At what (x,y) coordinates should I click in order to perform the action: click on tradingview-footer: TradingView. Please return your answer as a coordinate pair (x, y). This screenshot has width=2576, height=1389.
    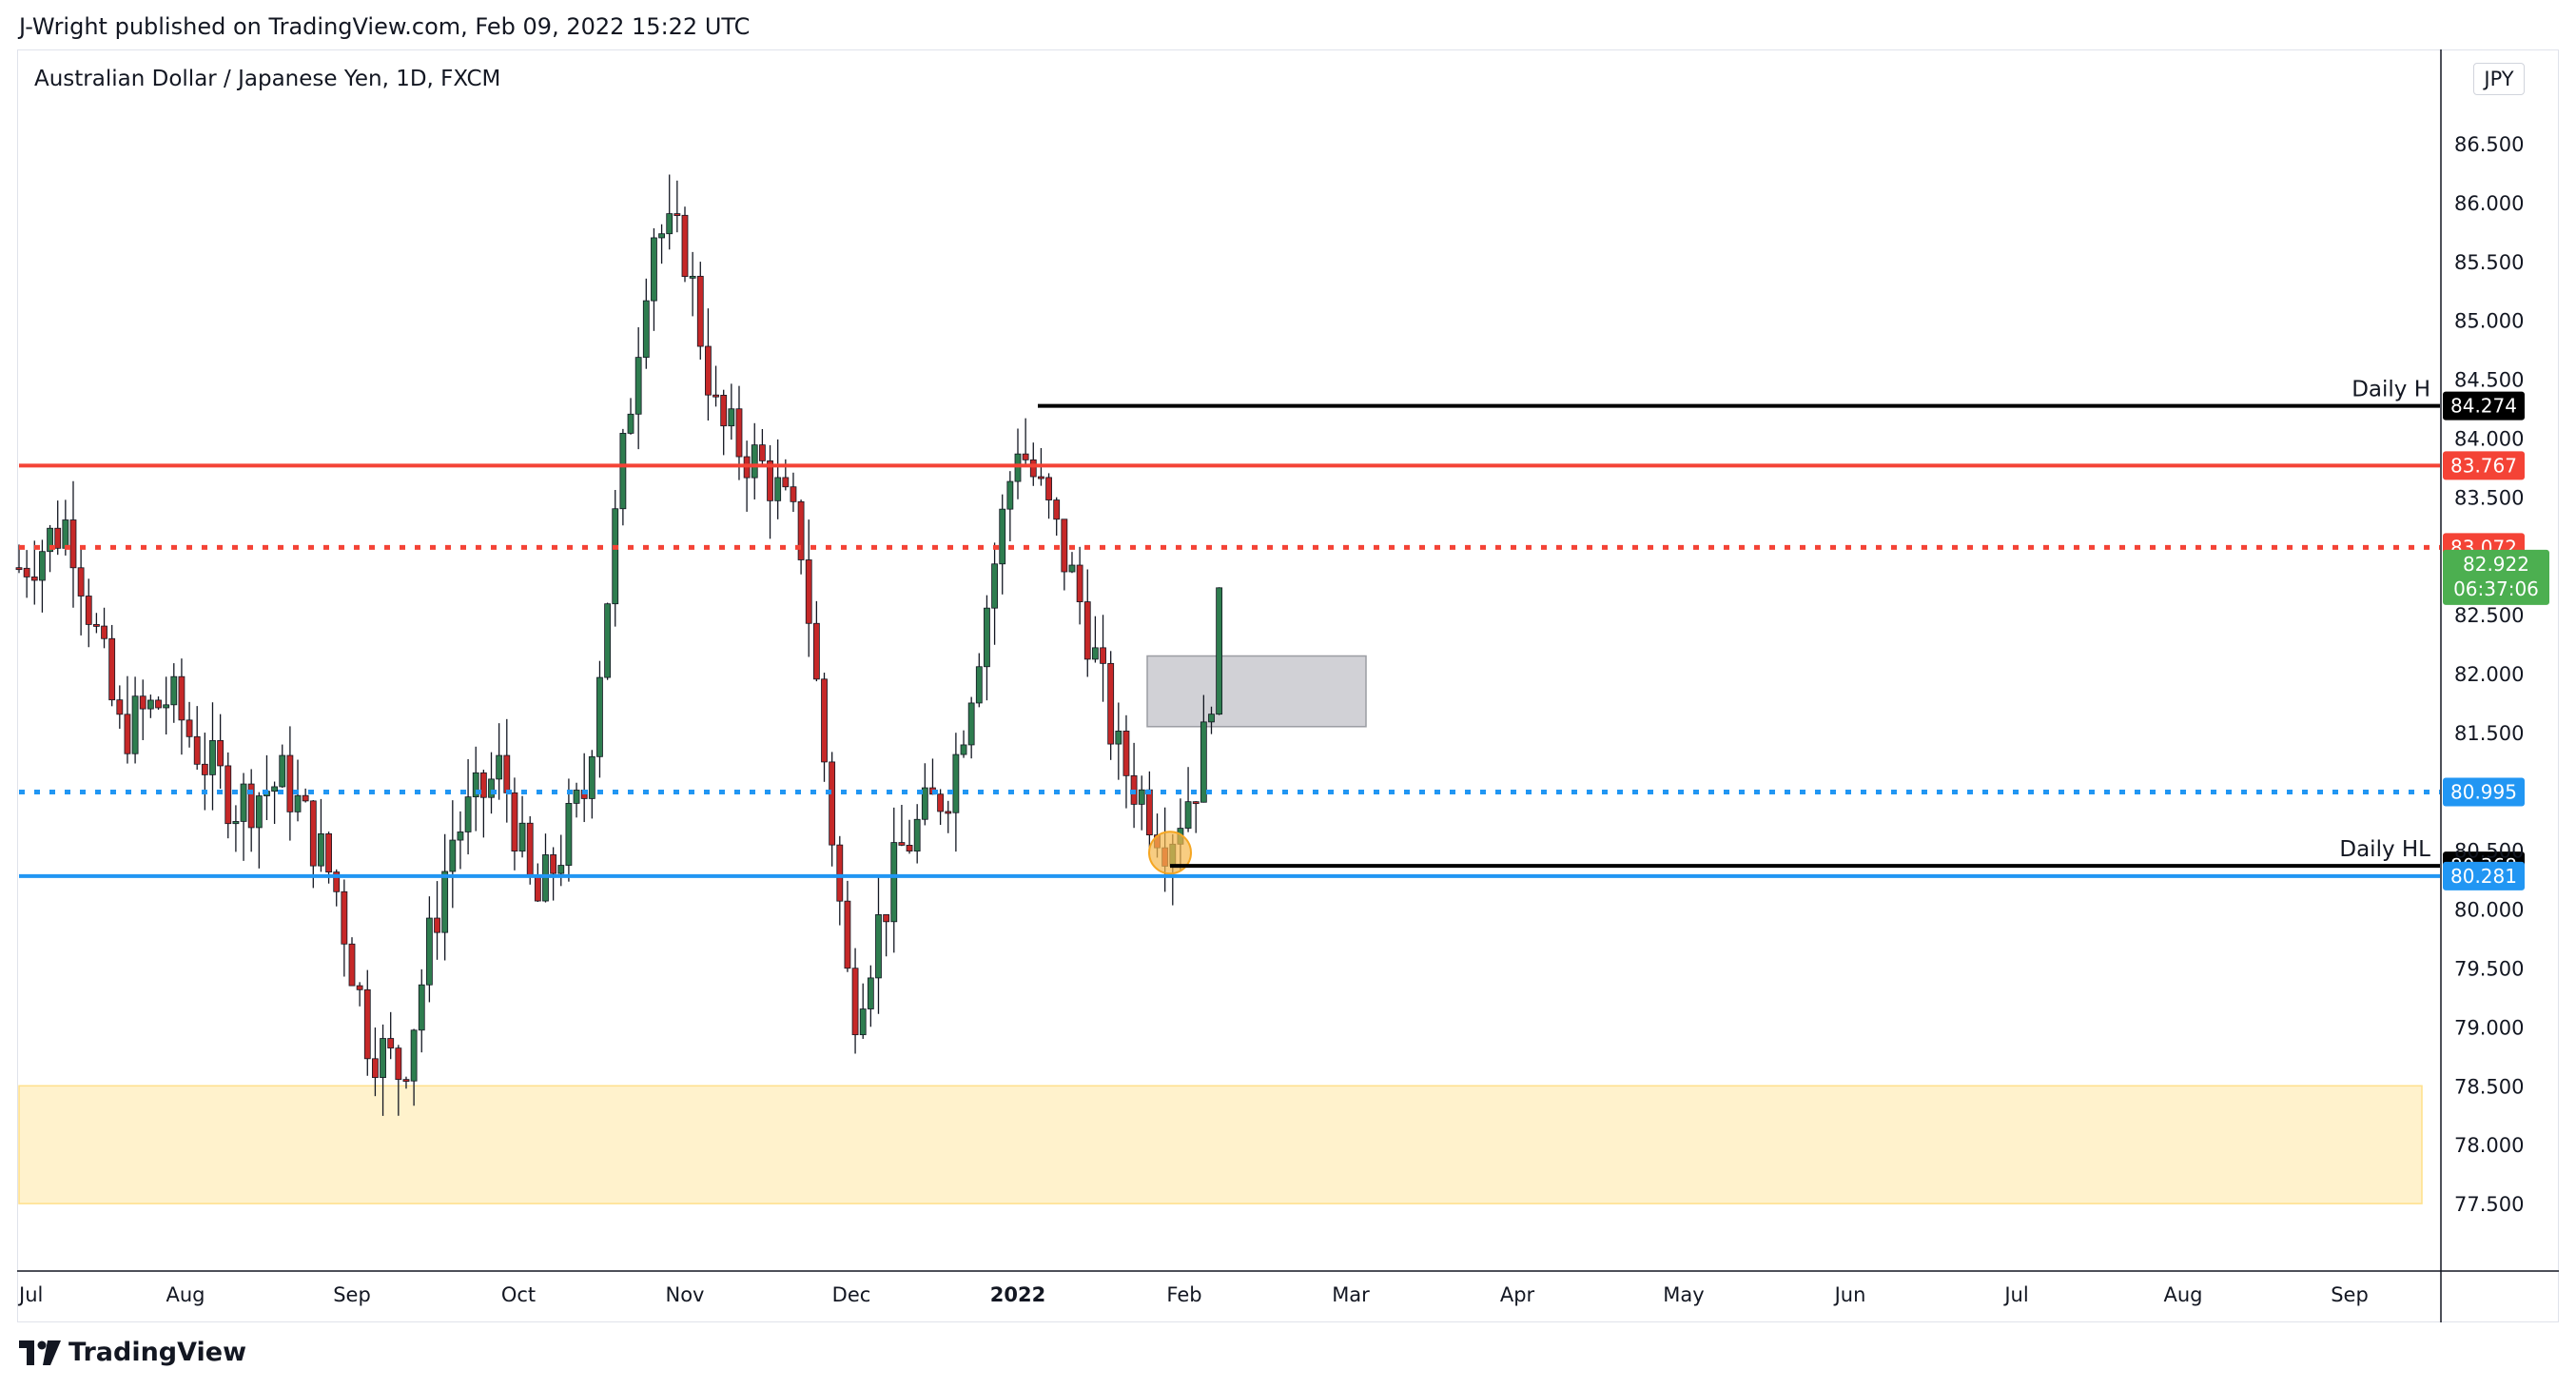
    Looking at the image, I should click on (133, 1352).